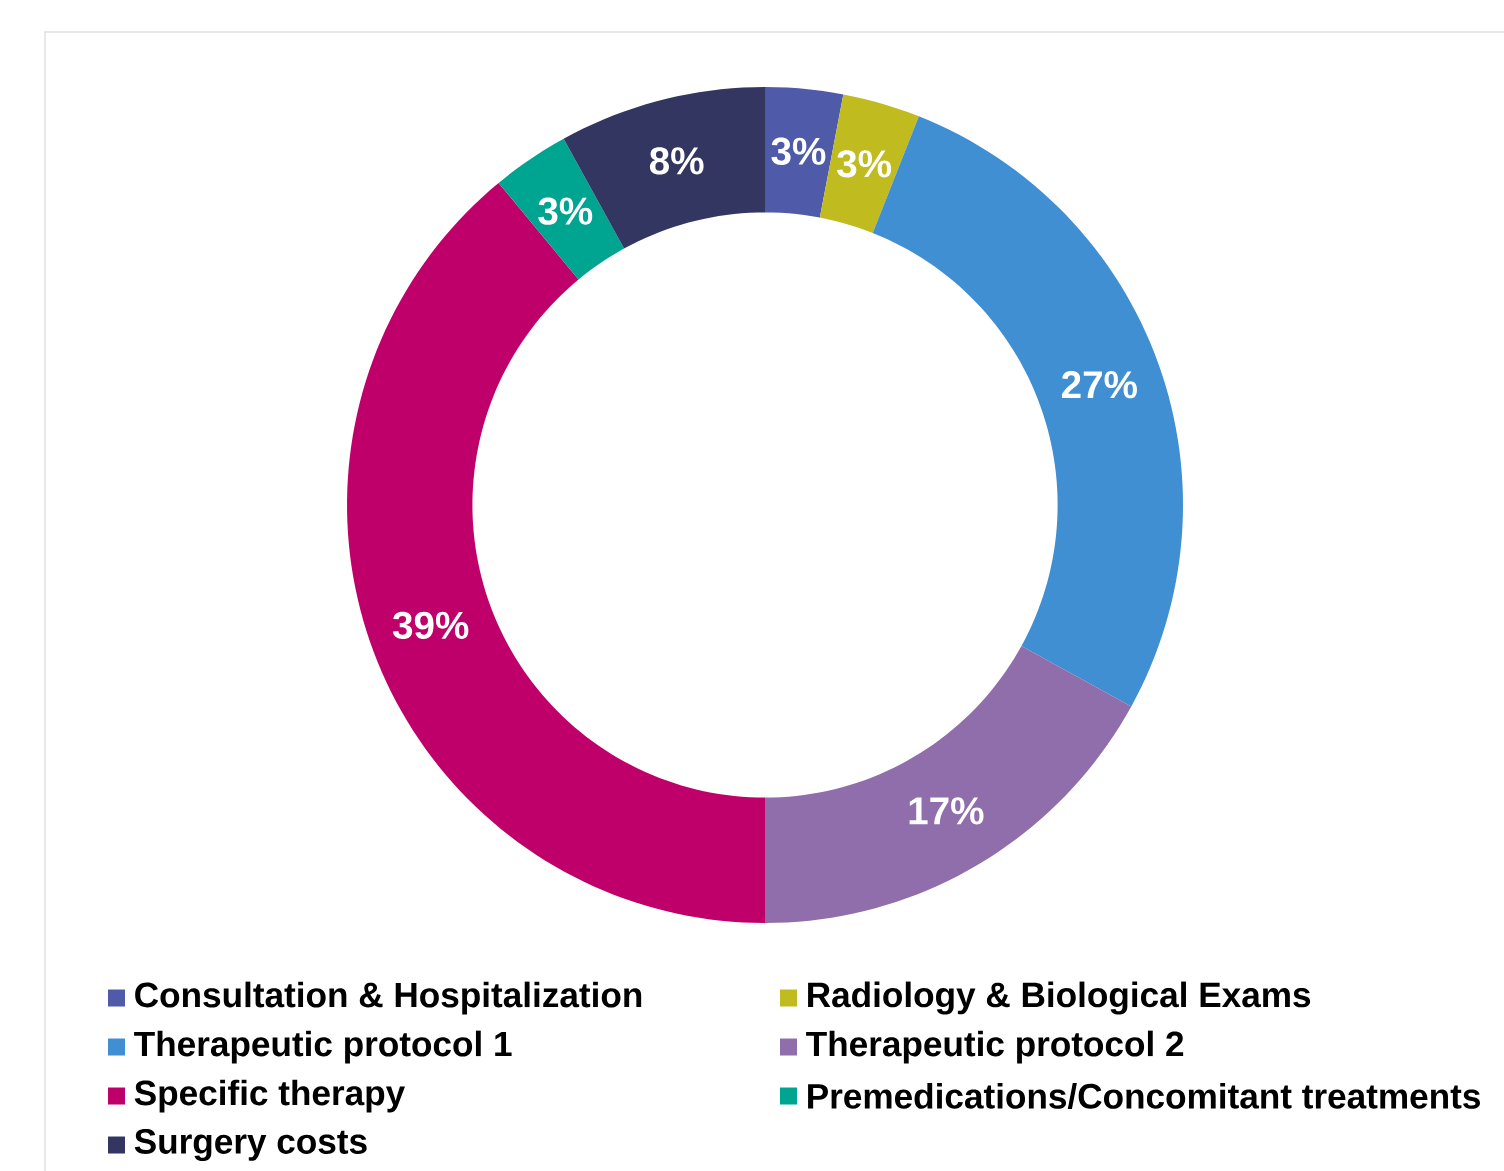 The image size is (1504, 1171). Describe the element at coordinates (430, 625) in the screenshot. I see `data-label: 39%` at that location.